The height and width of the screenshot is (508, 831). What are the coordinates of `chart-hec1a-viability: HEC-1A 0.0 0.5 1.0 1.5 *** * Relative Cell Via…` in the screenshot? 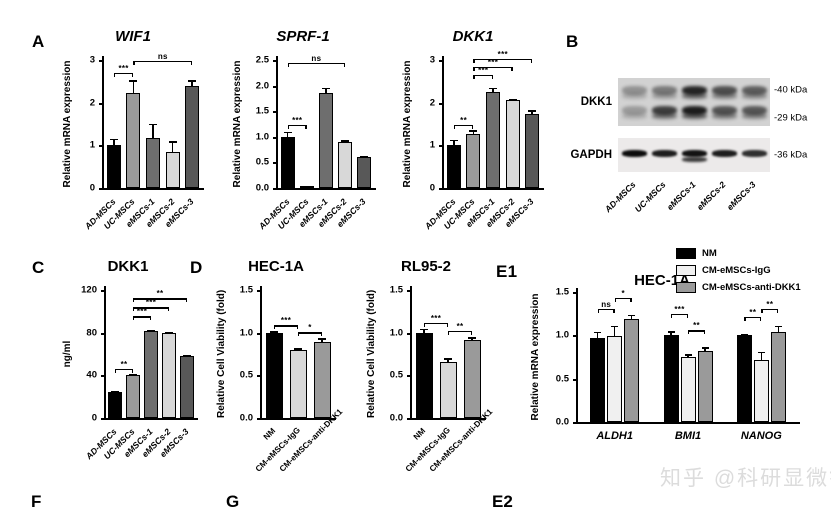 It's located at (278, 366).